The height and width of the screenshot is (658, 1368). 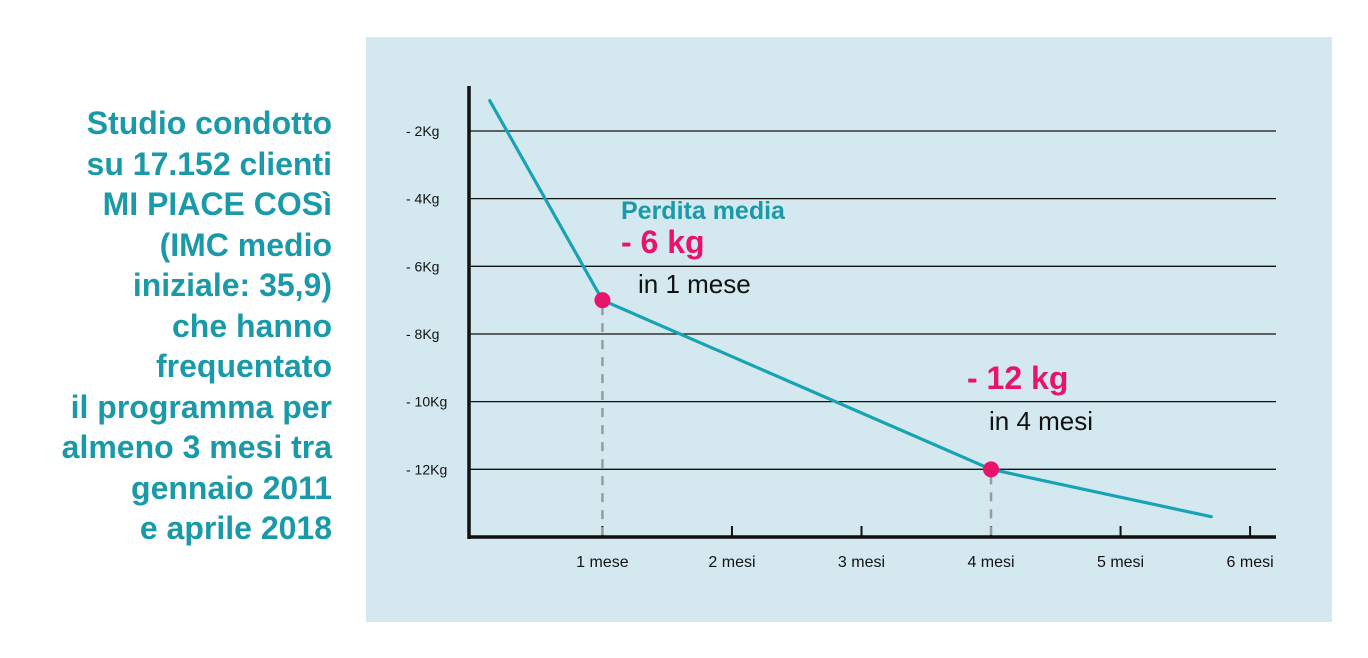 I want to click on x-tick-label: 1 mese, so click(x=602, y=562).